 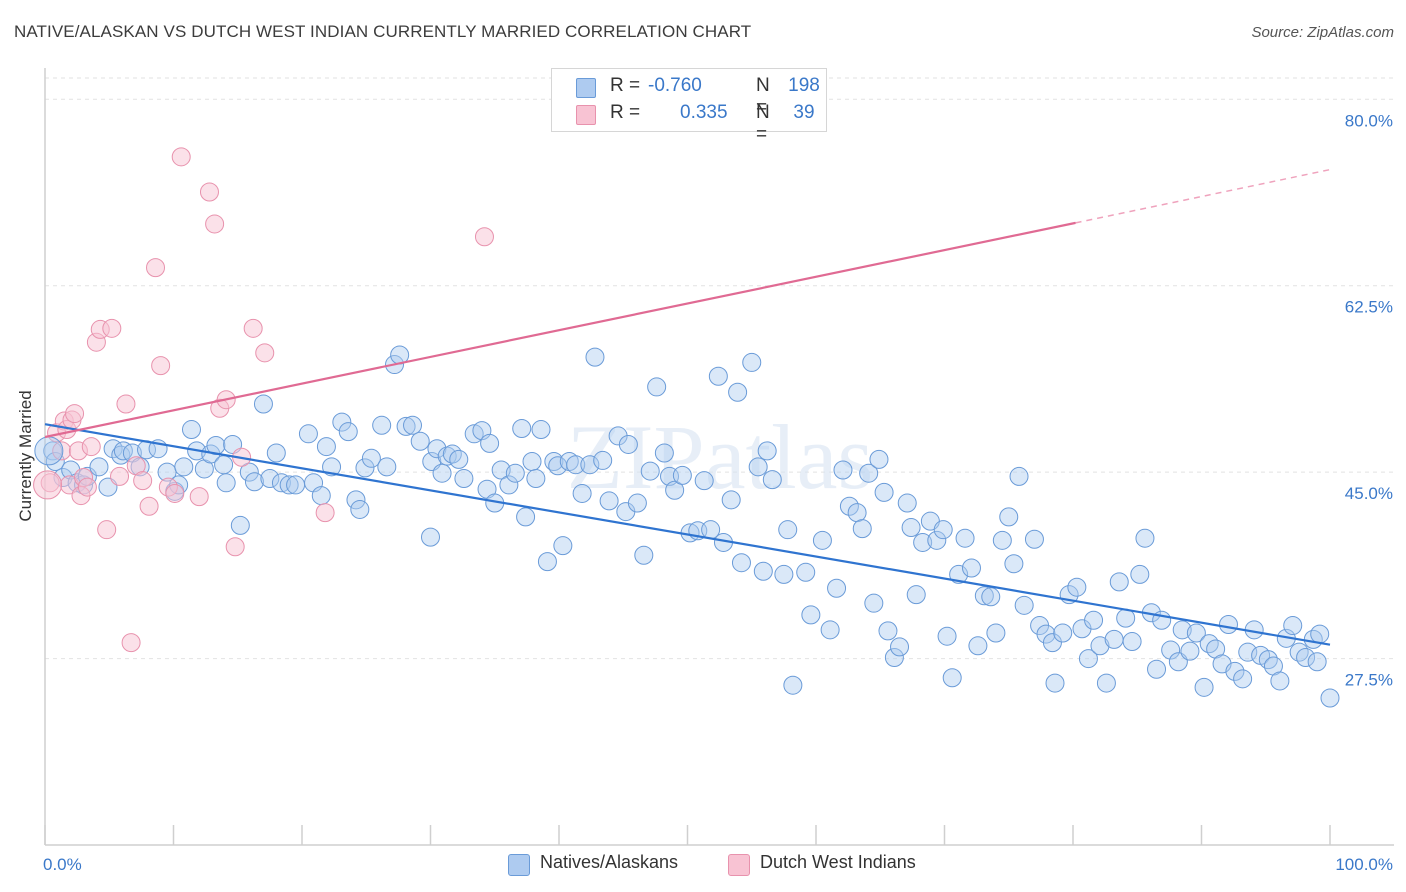 I want to click on r-value: 0.335, so click(x=704, y=112).